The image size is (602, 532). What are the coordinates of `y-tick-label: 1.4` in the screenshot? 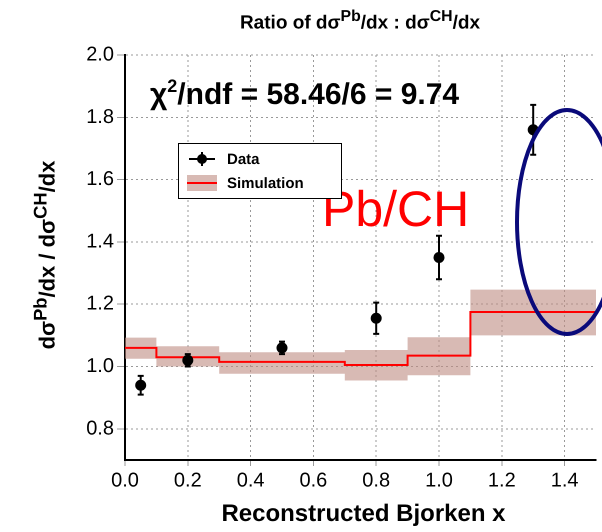 It's located at (100, 241).